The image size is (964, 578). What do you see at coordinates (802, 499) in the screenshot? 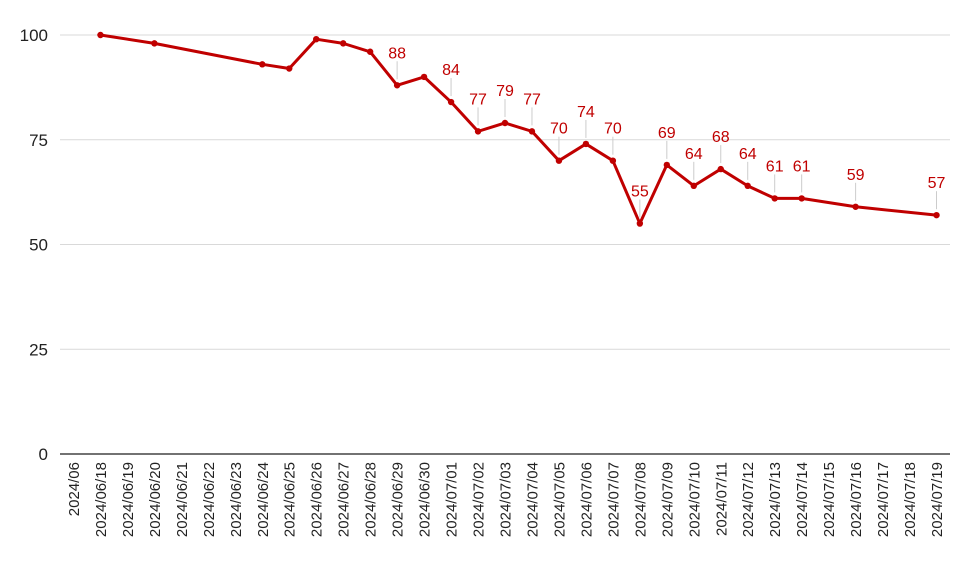
I see `x-tick-label: 2024/07/14` at bounding box center [802, 499].